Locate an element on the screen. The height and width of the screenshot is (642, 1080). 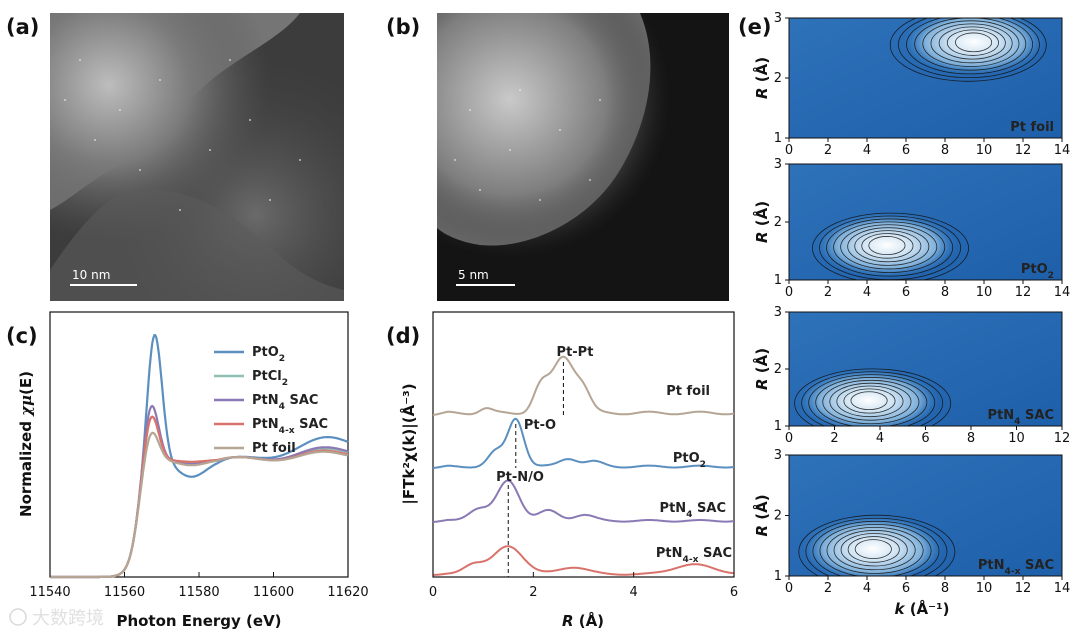
wt-sample-label: Pt foil is located at coordinates (1032, 127).